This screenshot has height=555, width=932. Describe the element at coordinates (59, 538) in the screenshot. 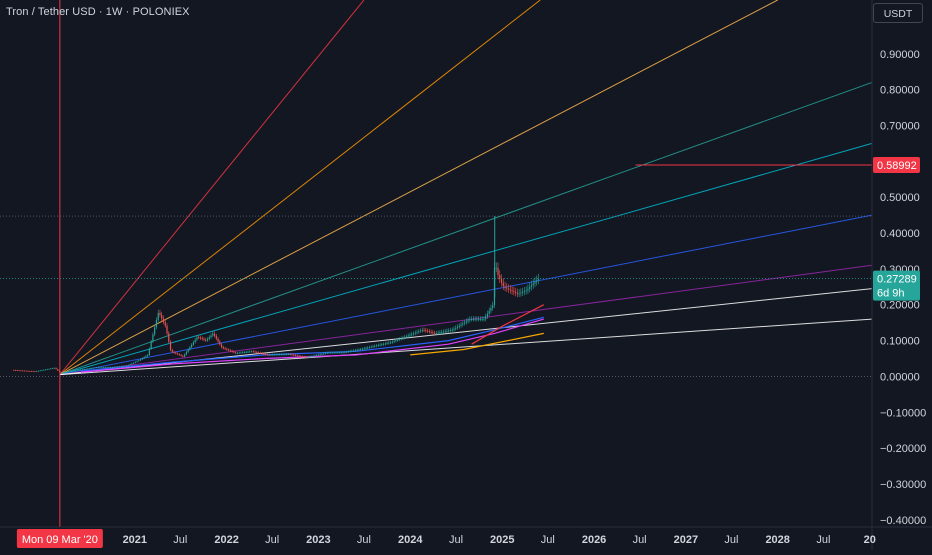

I see `marker-date-badge` at that location.